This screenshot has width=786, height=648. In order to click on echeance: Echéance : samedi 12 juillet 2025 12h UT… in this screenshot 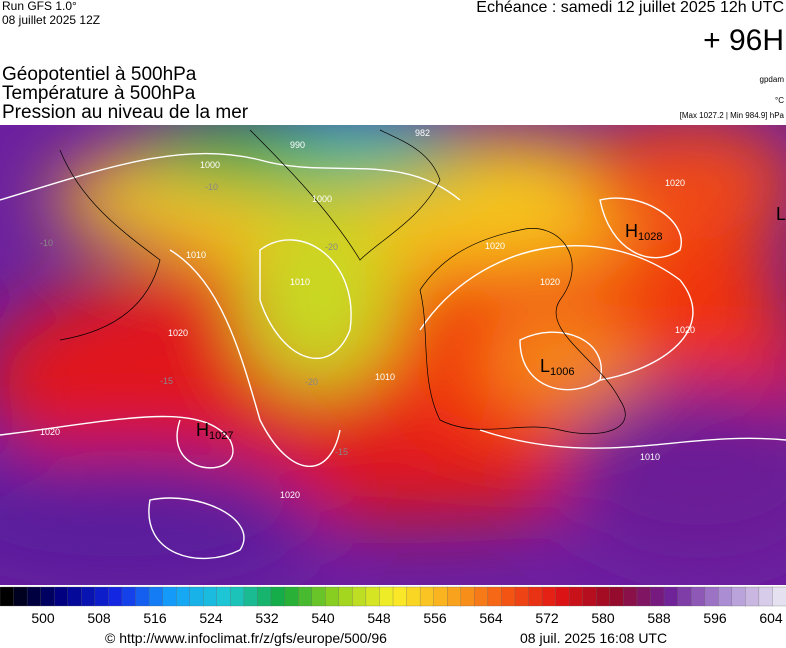, I will do `click(630, 8)`.